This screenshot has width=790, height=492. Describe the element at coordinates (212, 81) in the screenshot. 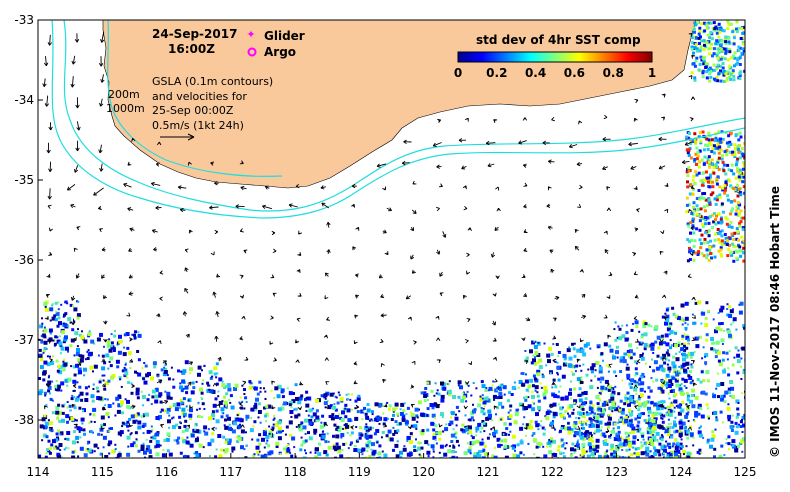

I see `gsla-note-line1: GSLA (0.1m contours)` at that location.